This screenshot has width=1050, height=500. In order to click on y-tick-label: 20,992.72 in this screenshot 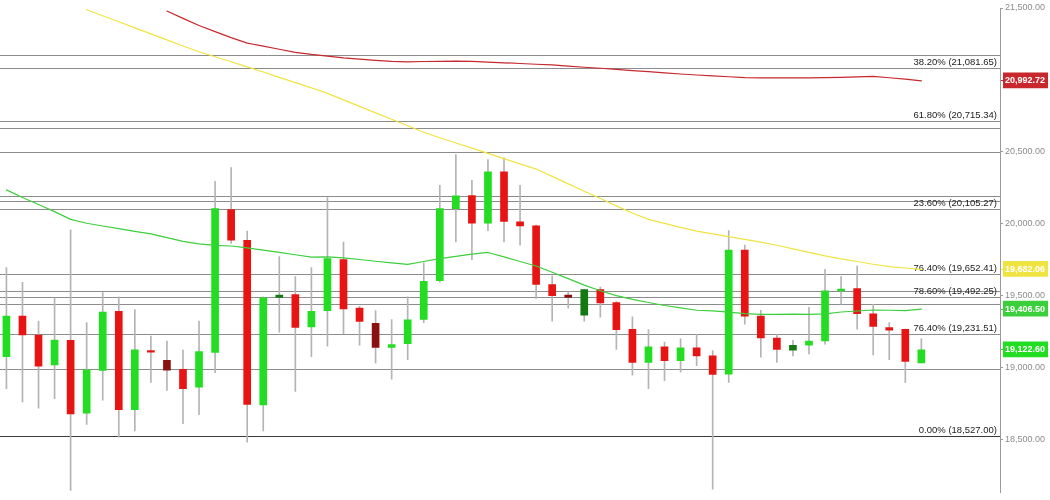, I will do `click(1025, 80)`.